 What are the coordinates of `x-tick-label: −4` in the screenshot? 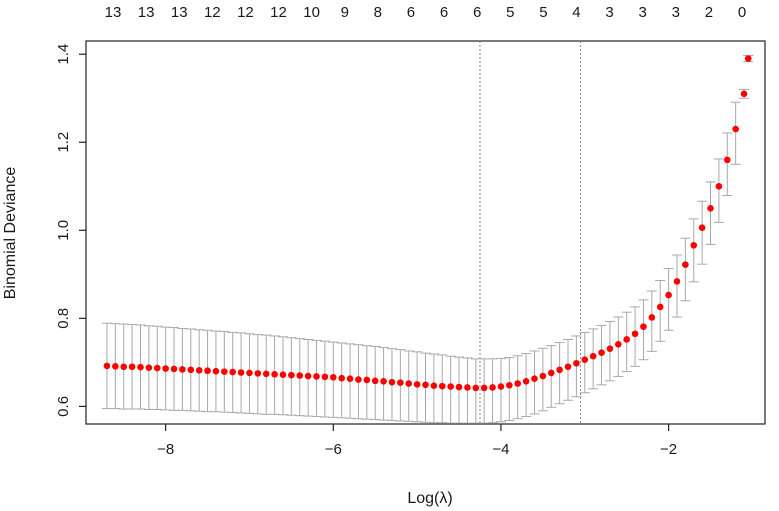 It's located at (500, 449).